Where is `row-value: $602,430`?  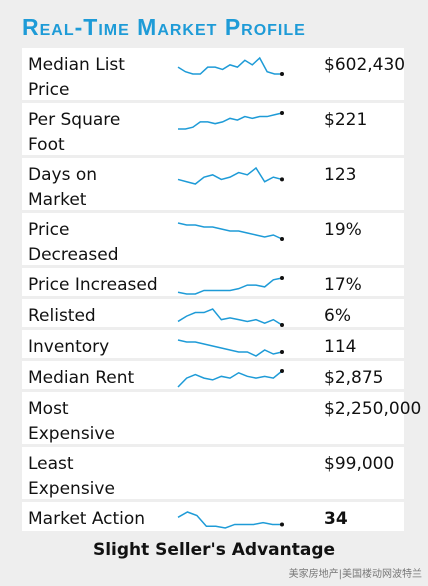
row-value: $602,430 is located at coordinates (365, 65).